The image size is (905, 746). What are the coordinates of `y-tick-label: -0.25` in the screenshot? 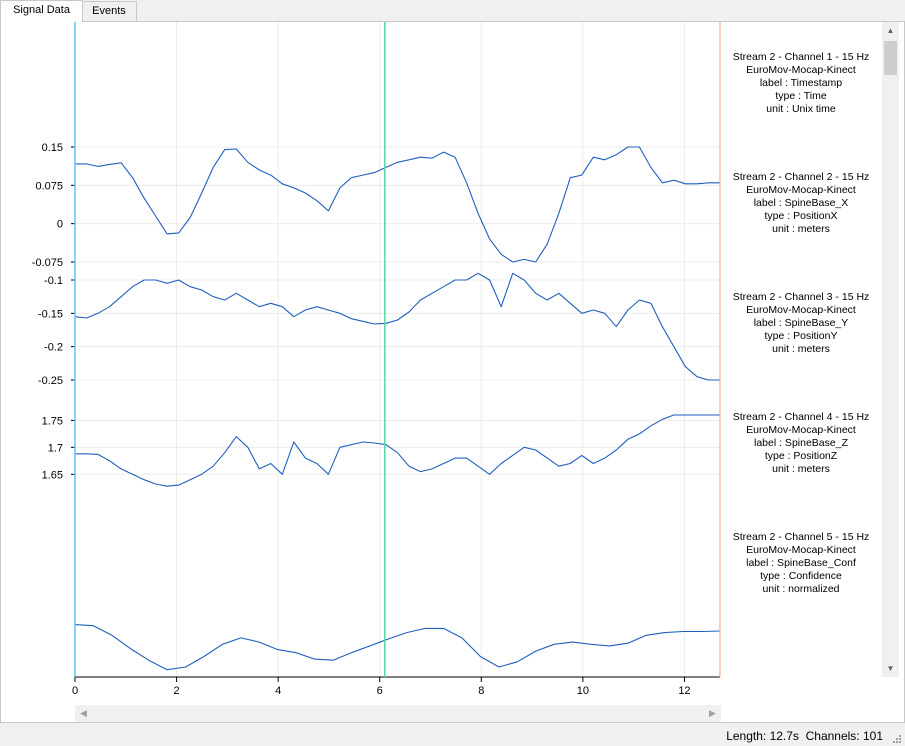 It's located at (50, 381).